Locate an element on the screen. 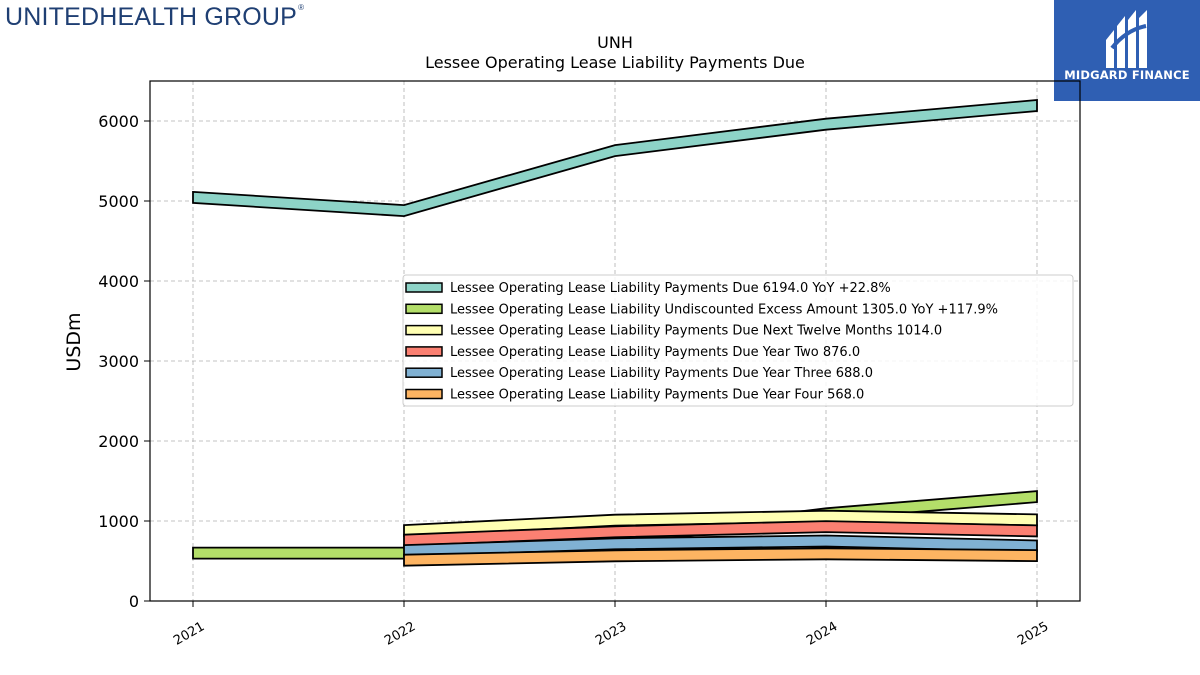  x-tick-label: 2024 is located at coordinates (822, 634).